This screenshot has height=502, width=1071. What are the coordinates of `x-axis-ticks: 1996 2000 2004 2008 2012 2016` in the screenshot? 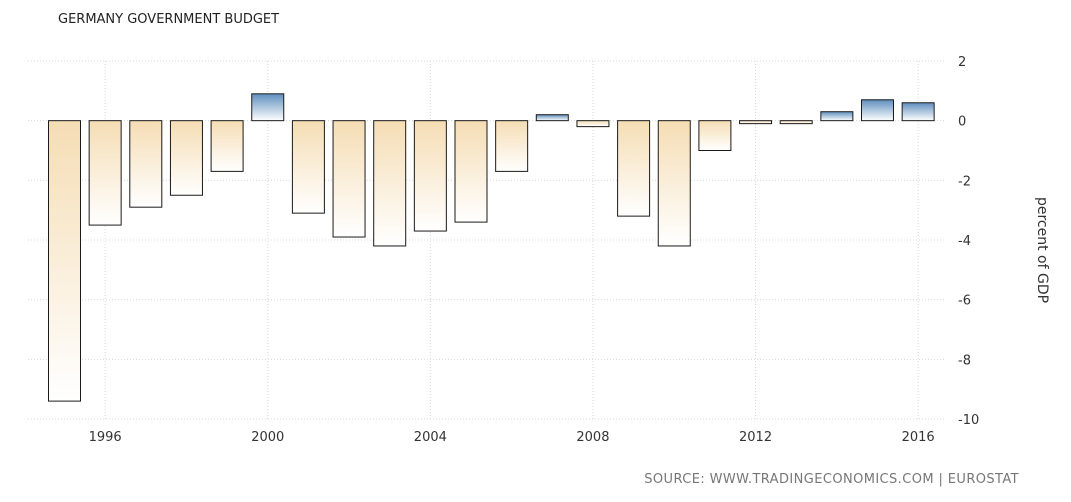 It's located at (512, 437).